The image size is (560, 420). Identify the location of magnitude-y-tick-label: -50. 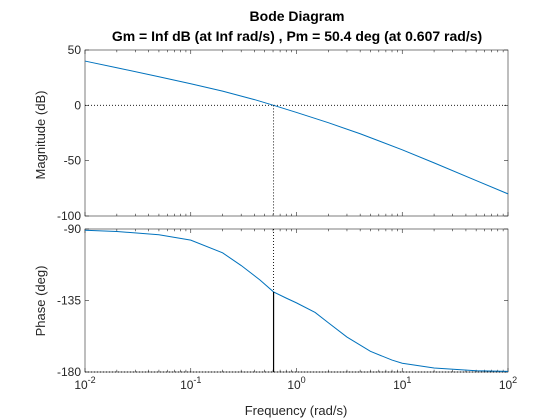
(73, 161).